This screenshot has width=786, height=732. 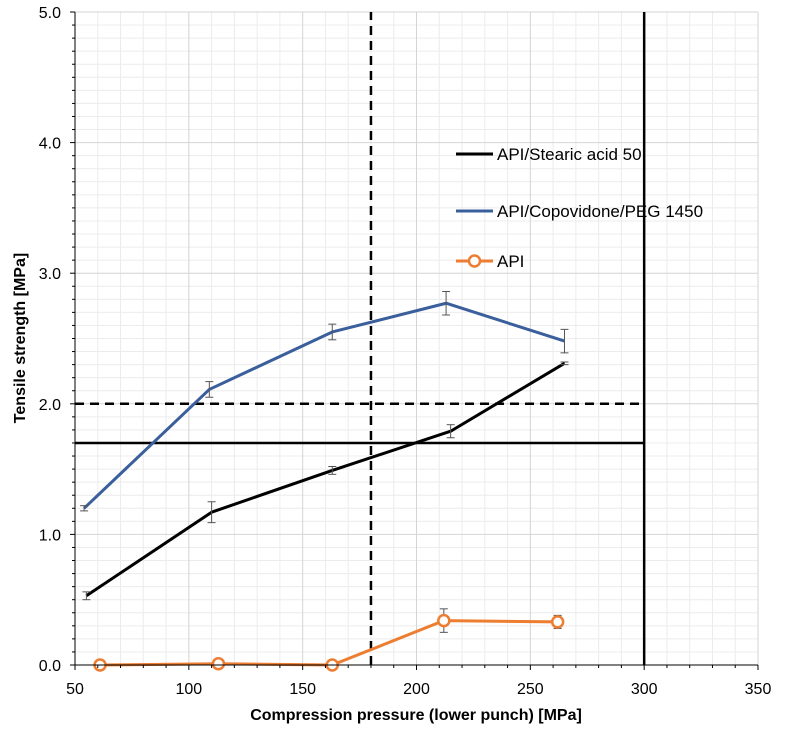 I want to click on legend-label-2: API, so click(x=510, y=261).